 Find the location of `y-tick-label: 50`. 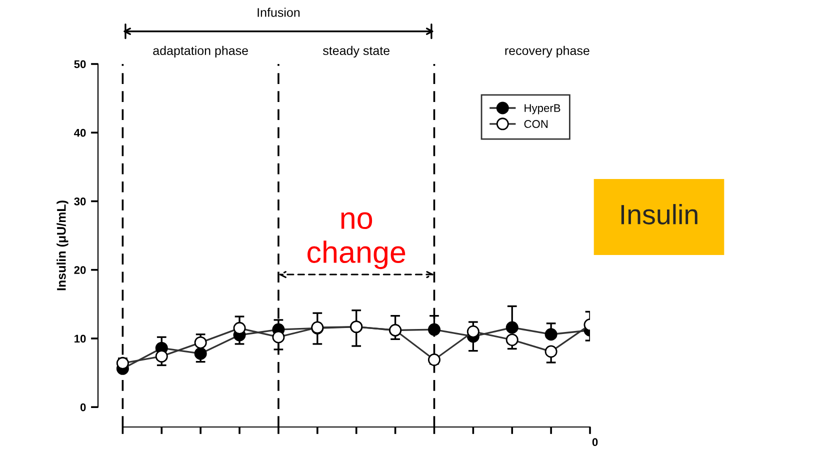

y-tick-label: 50 is located at coordinates (80, 64).